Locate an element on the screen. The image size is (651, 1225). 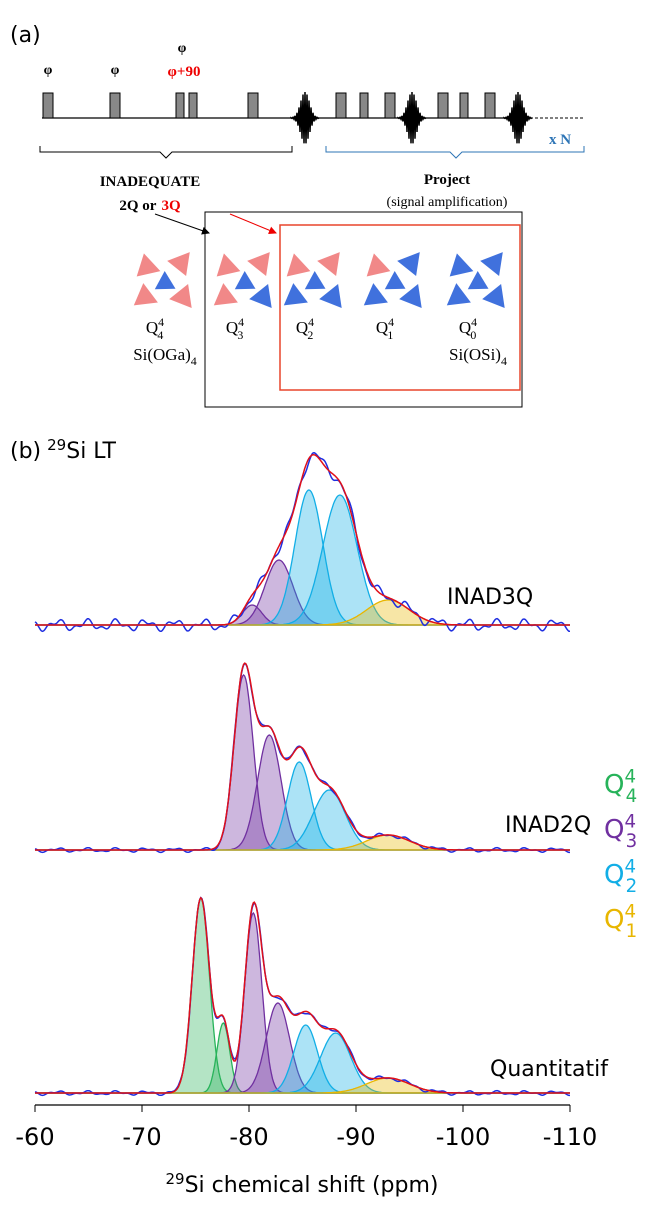
panel-label: (b) 29Si LT is located at coordinates (63, 450).